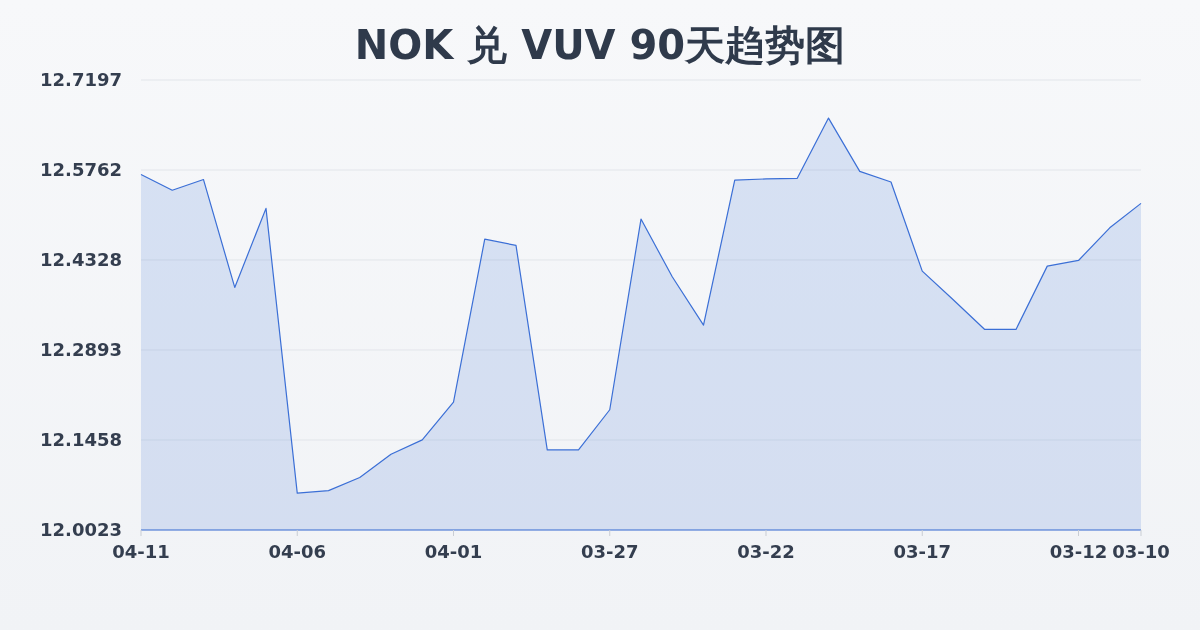 The height and width of the screenshot is (630, 1200). What do you see at coordinates (1078, 551) in the screenshot?
I see `x-tick-label: 03-12` at bounding box center [1078, 551].